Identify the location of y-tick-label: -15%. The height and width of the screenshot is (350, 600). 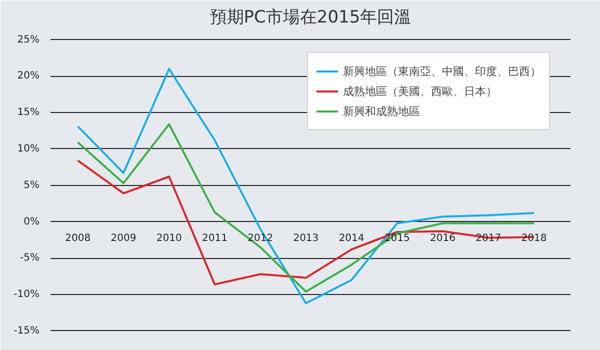
(27, 330).